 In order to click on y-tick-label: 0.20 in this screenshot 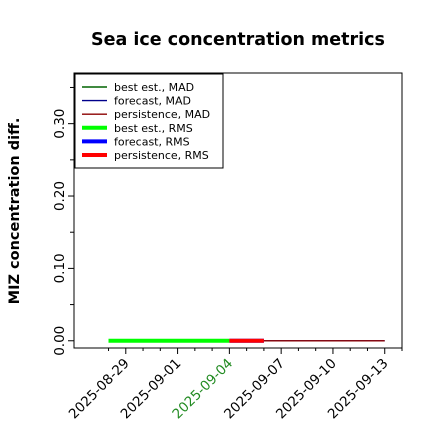, I will do `click(60, 196)`.